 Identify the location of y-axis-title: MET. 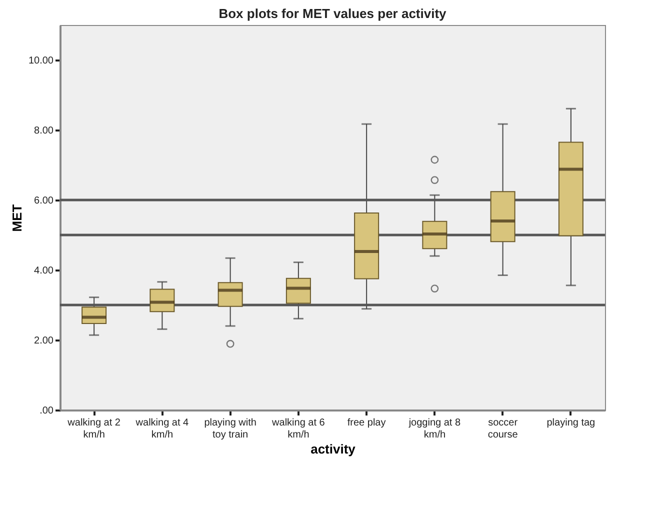
(16, 218).